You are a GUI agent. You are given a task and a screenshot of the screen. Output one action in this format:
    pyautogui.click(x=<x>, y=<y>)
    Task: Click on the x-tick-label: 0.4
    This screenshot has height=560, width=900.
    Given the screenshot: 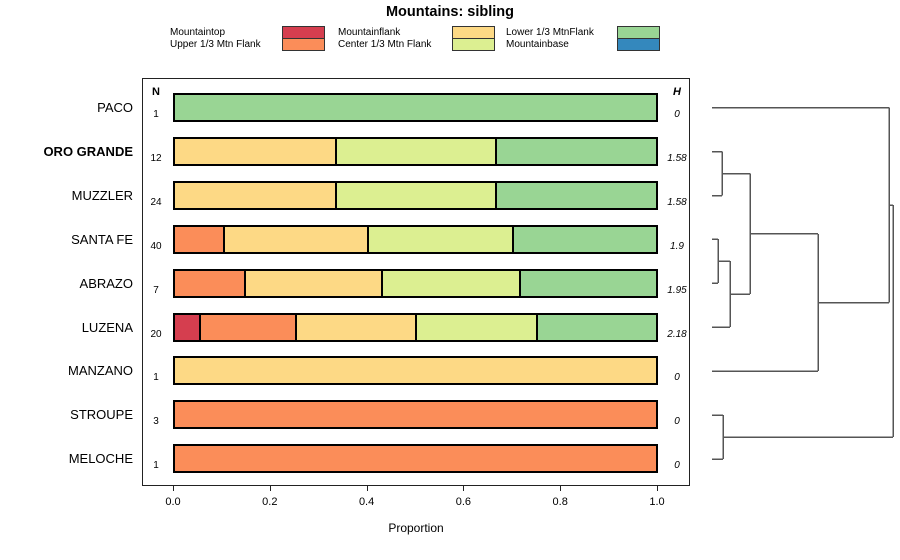 What is the action you would take?
    pyautogui.click(x=366, y=502)
    